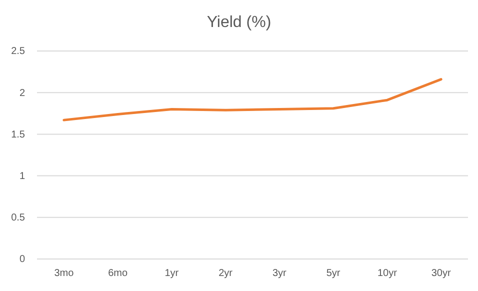 This screenshot has height=291, width=478. What do you see at coordinates (387, 274) in the screenshot?
I see `x-tick-label: 10yr` at bounding box center [387, 274].